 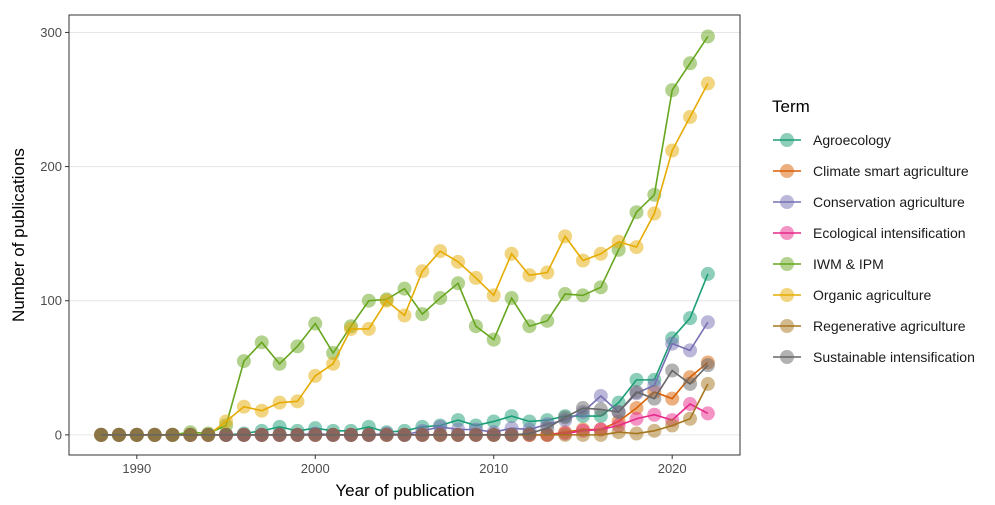 What do you see at coordinates (891, 171) in the screenshot?
I see `legend-label: Climate smart agriculture` at bounding box center [891, 171].